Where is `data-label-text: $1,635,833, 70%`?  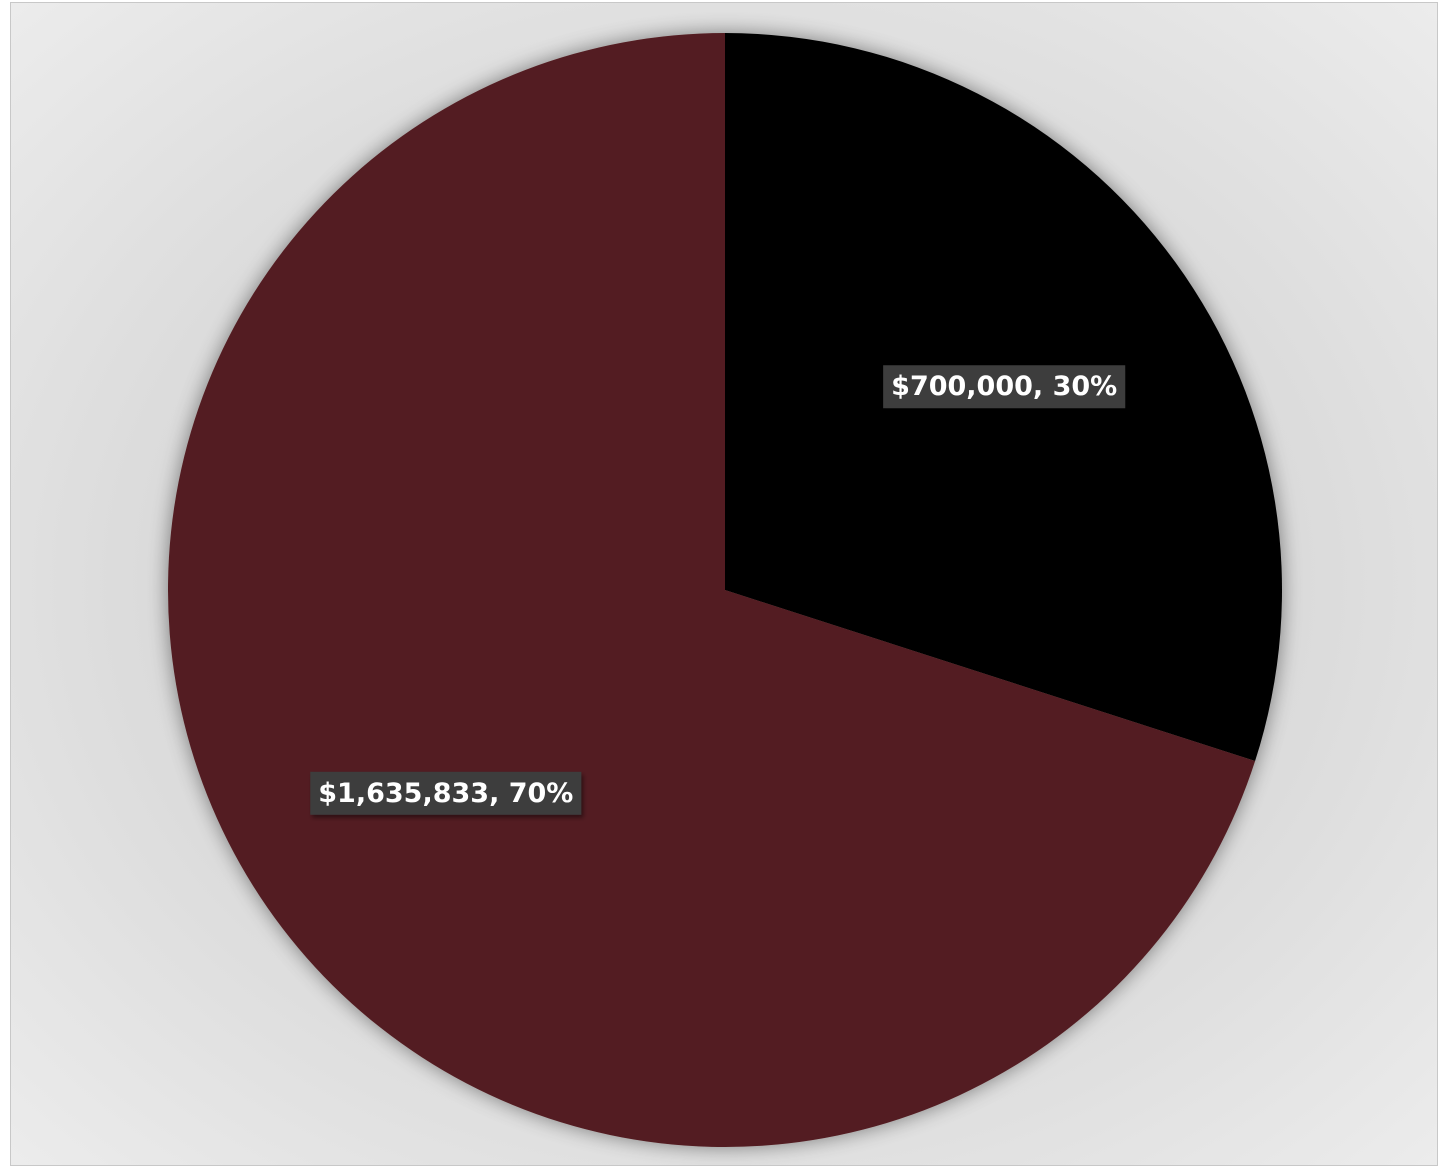
data-label-text: $1,635,833, 70% is located at coordinates (445, 793).